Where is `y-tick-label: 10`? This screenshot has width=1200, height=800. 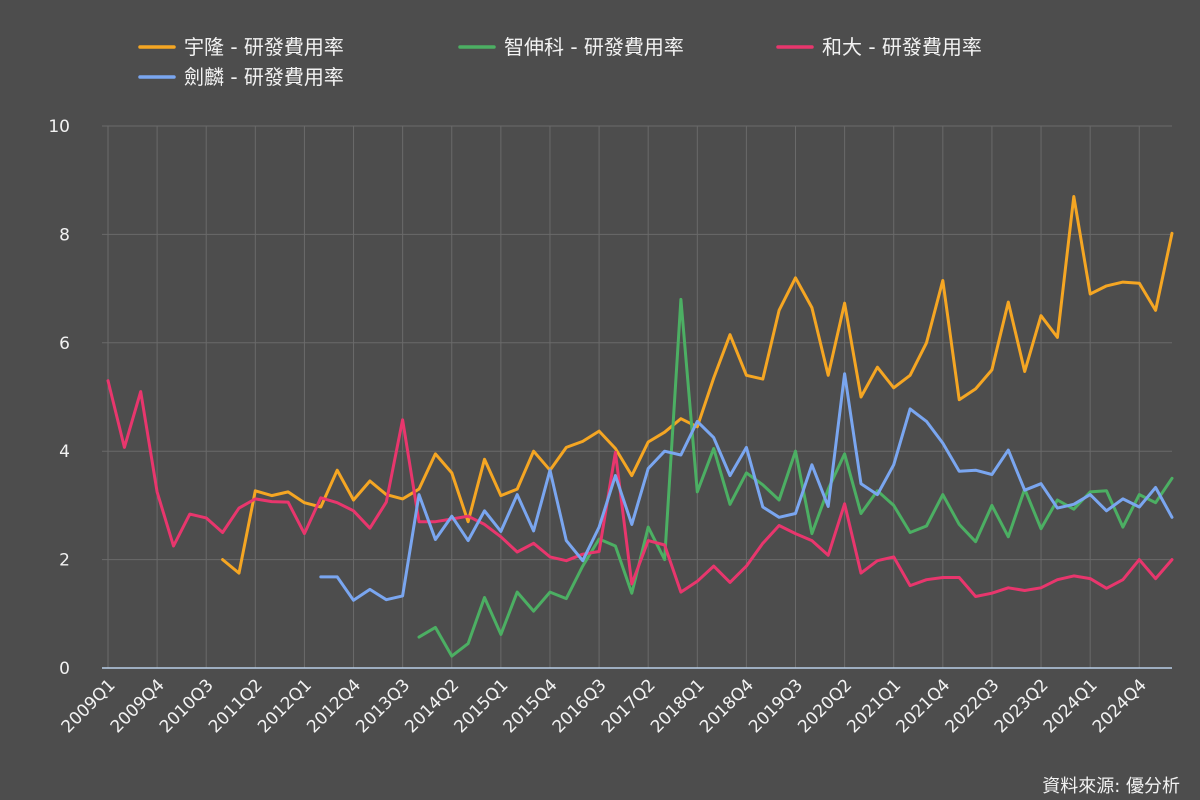
y-tick-label: 10 is located at coordinates (59, 127).